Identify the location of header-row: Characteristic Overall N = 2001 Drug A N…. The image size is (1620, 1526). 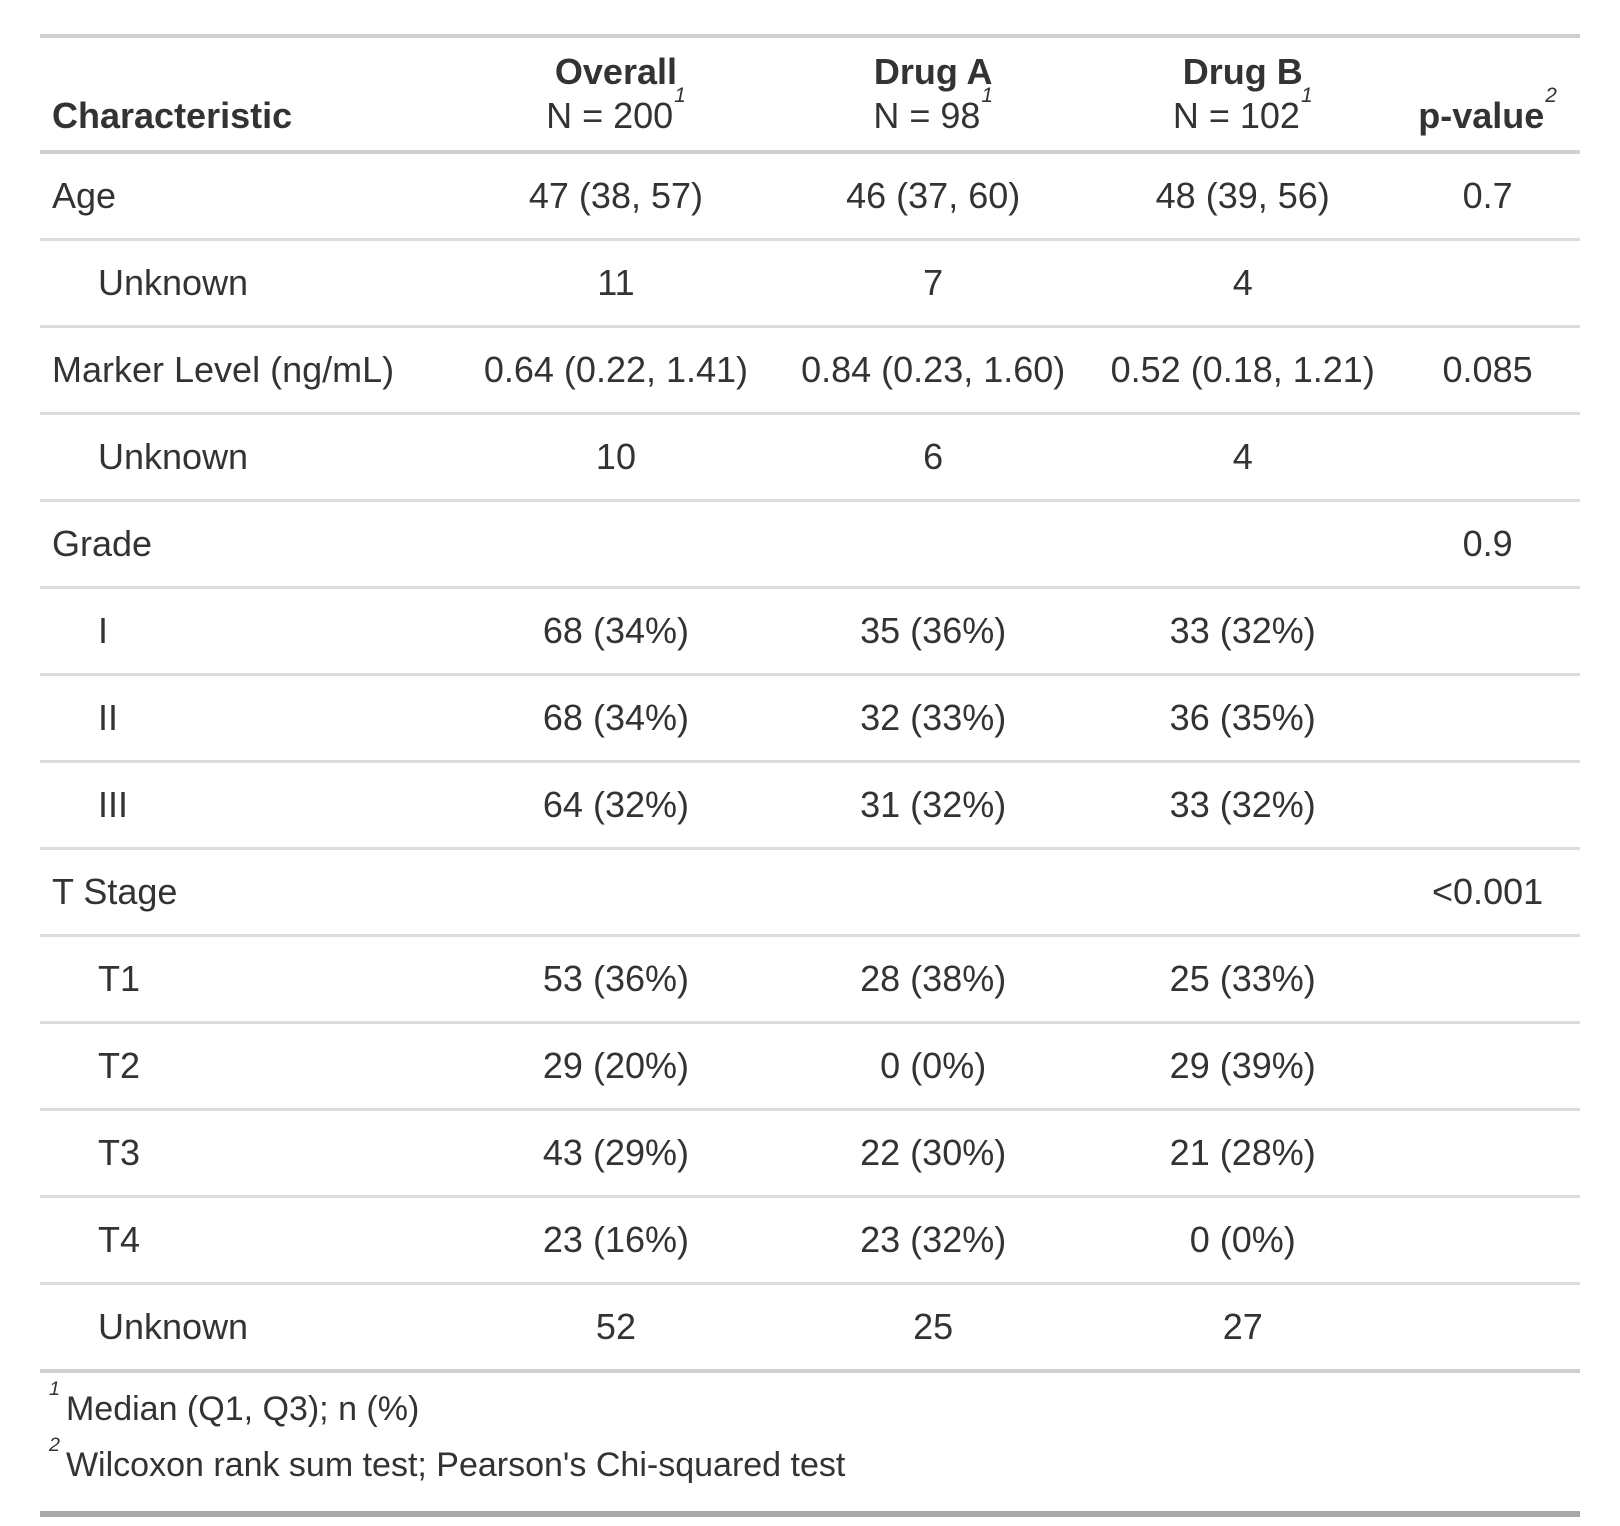
(810, 95).